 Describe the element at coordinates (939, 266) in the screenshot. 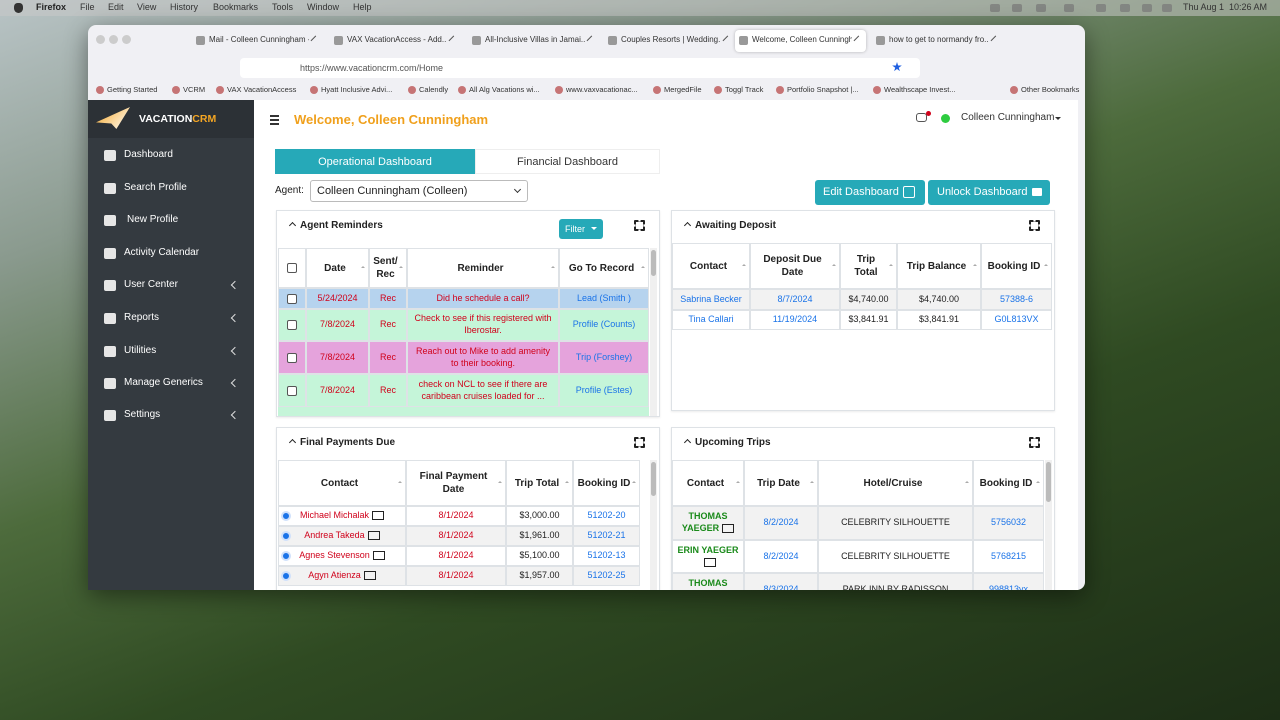

I see `header-cell: Trip Balance` at that location.